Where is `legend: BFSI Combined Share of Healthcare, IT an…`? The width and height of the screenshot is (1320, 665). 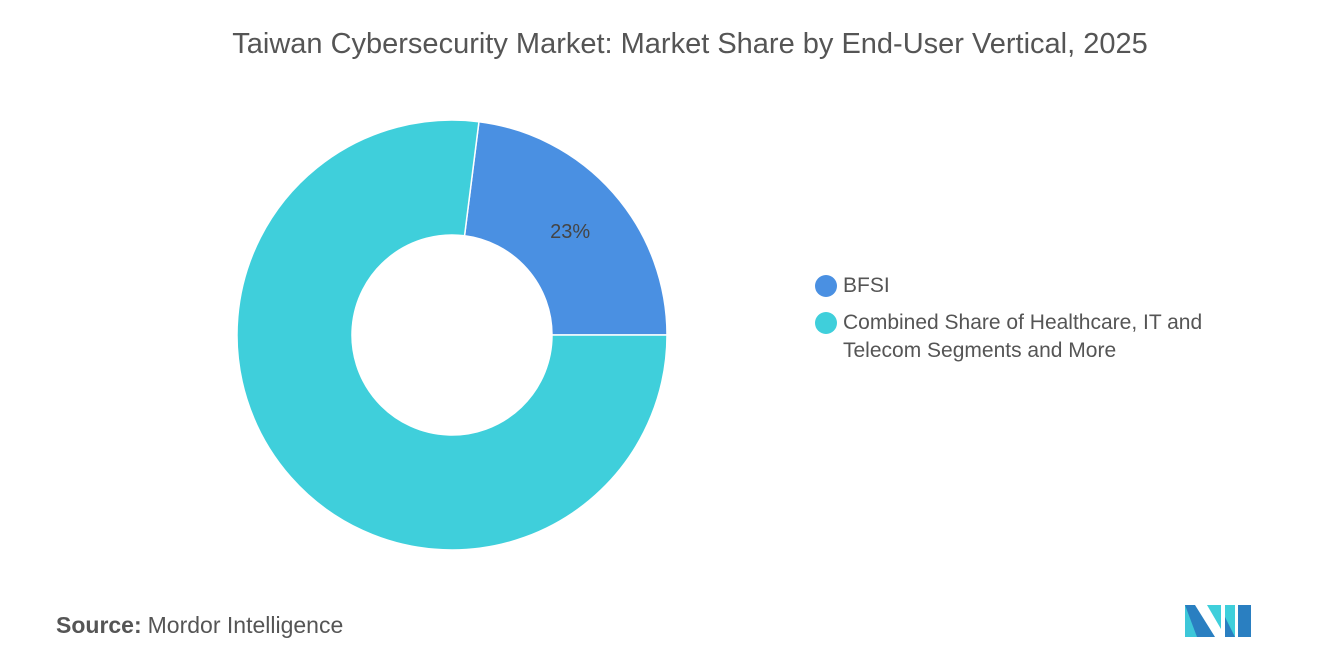
legend: BFSI Combined Share of Healthcare, IT an… is located at coordinates (1035, 323).